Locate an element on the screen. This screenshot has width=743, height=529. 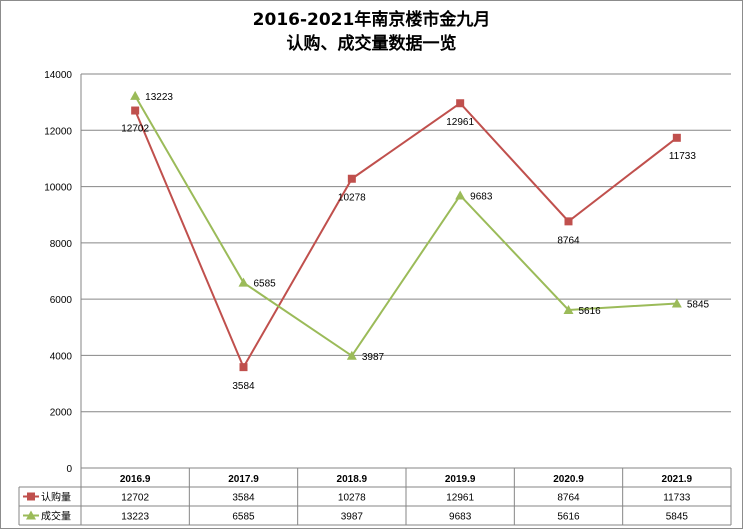
y-tick-label: 6000 is located at coordinates (61, 300).